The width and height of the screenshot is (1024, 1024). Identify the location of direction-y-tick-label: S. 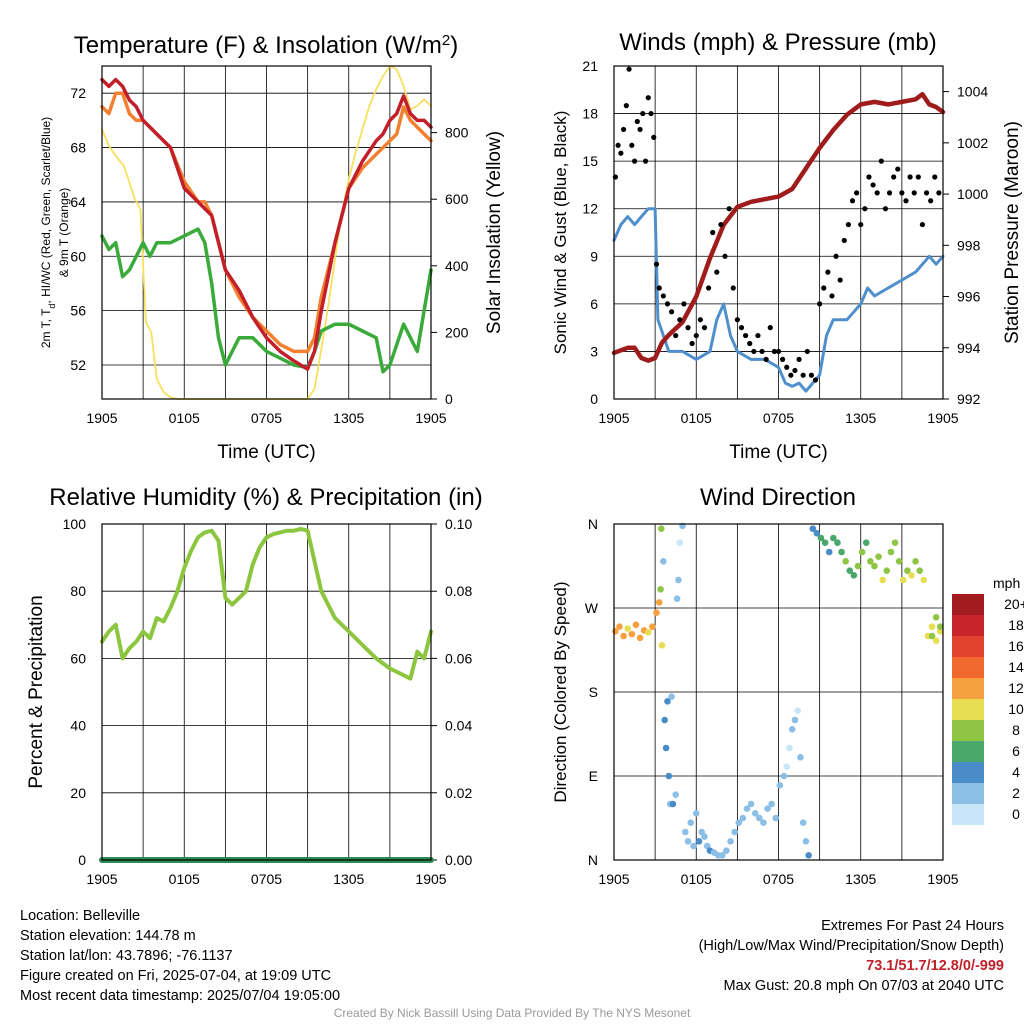
(593, 692).